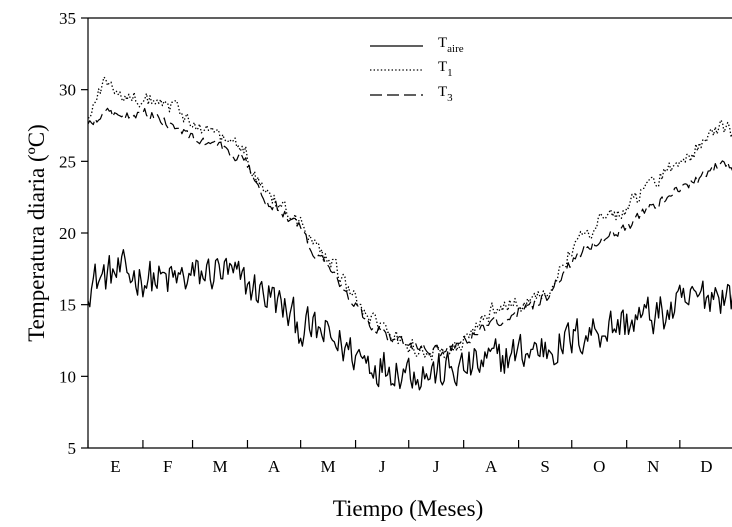 Image resolution: width=732 pixels, height=527 pixels. I want to click on y-tick-label: 35, so click(67, 18).